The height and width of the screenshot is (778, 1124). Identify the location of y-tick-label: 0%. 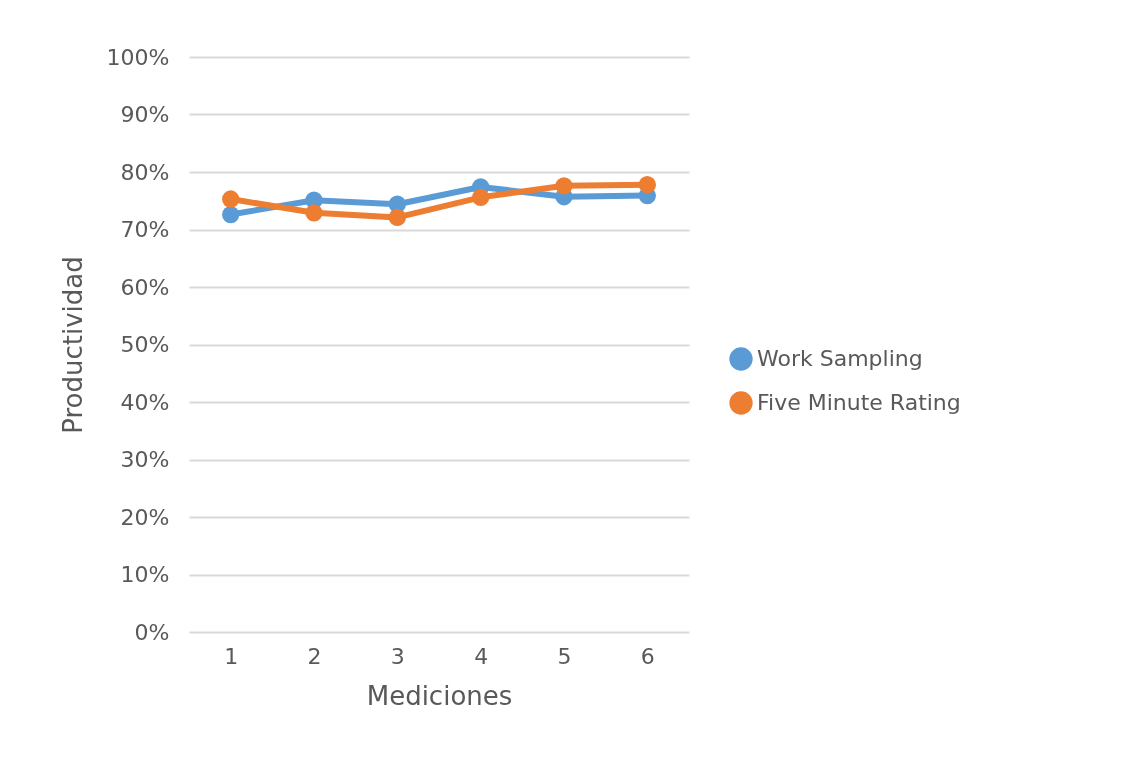
(152, 632).